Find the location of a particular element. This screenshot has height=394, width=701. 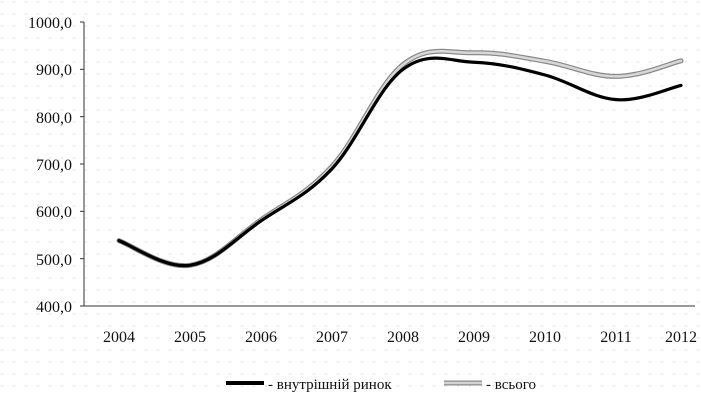

y-tick-label: 500,0 is located at coordinates (54, 260).